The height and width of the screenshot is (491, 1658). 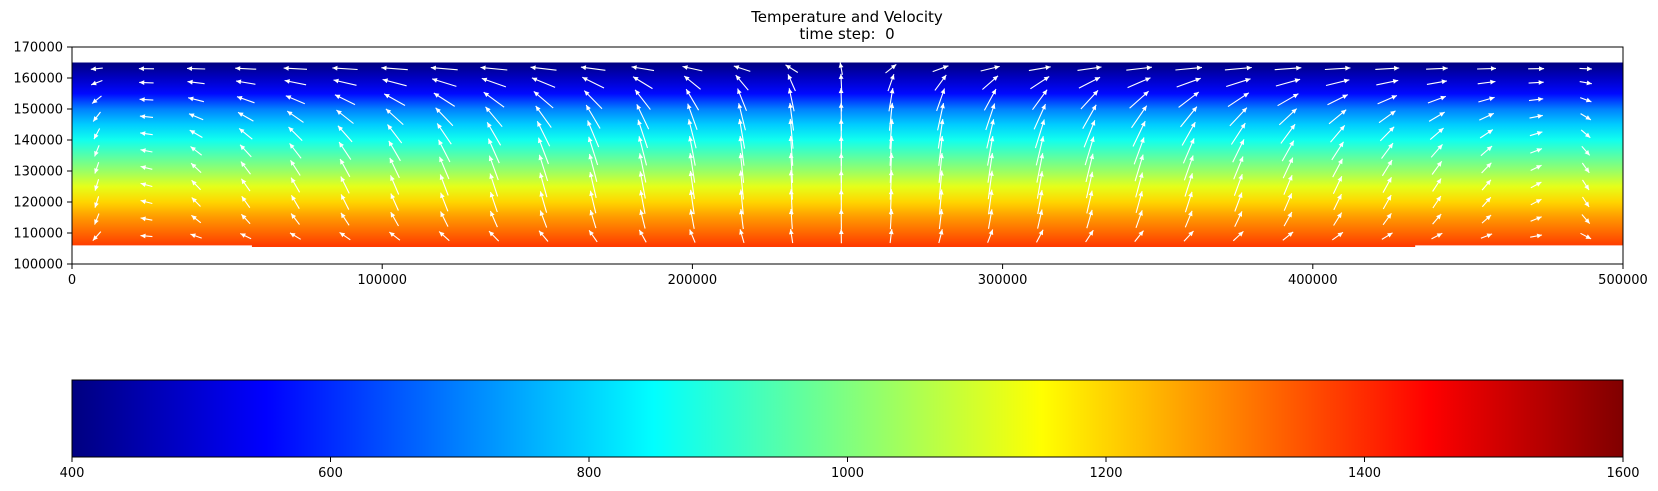 What do you see at coordinates (72, 473) in the screenshot?
I see `colorbar-tick-label: 400` at bounding box center [72, 473].